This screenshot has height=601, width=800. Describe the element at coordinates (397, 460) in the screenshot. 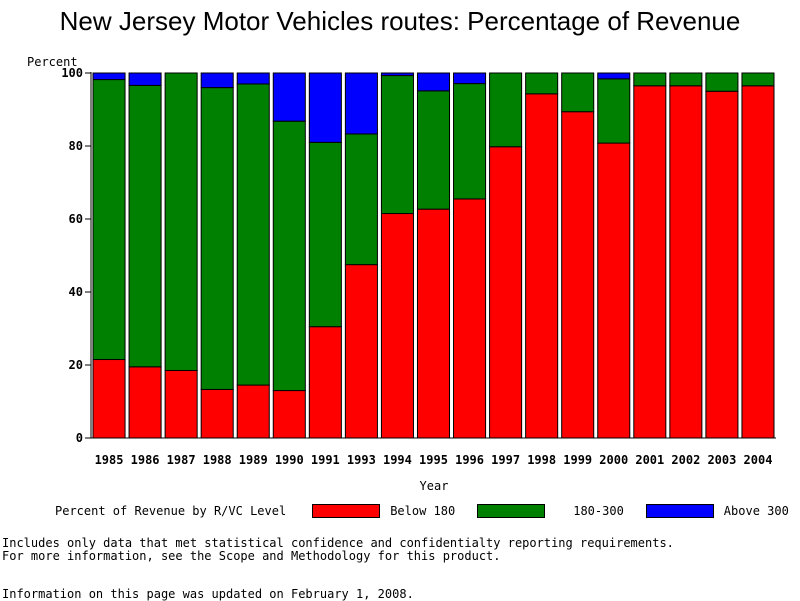

I see `x-tick-label: 1994` at that location.